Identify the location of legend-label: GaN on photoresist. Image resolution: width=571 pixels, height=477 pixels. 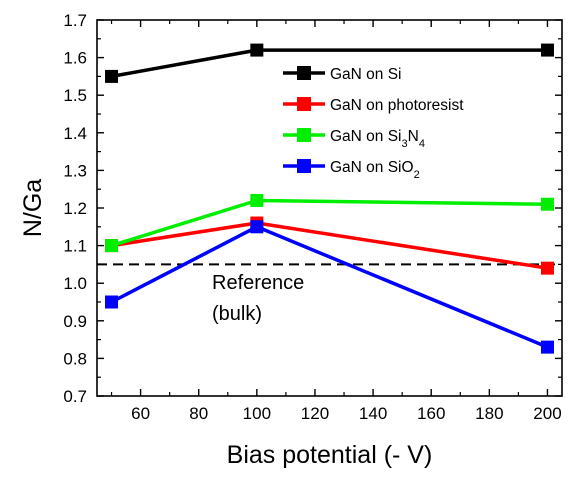
(397, 105).